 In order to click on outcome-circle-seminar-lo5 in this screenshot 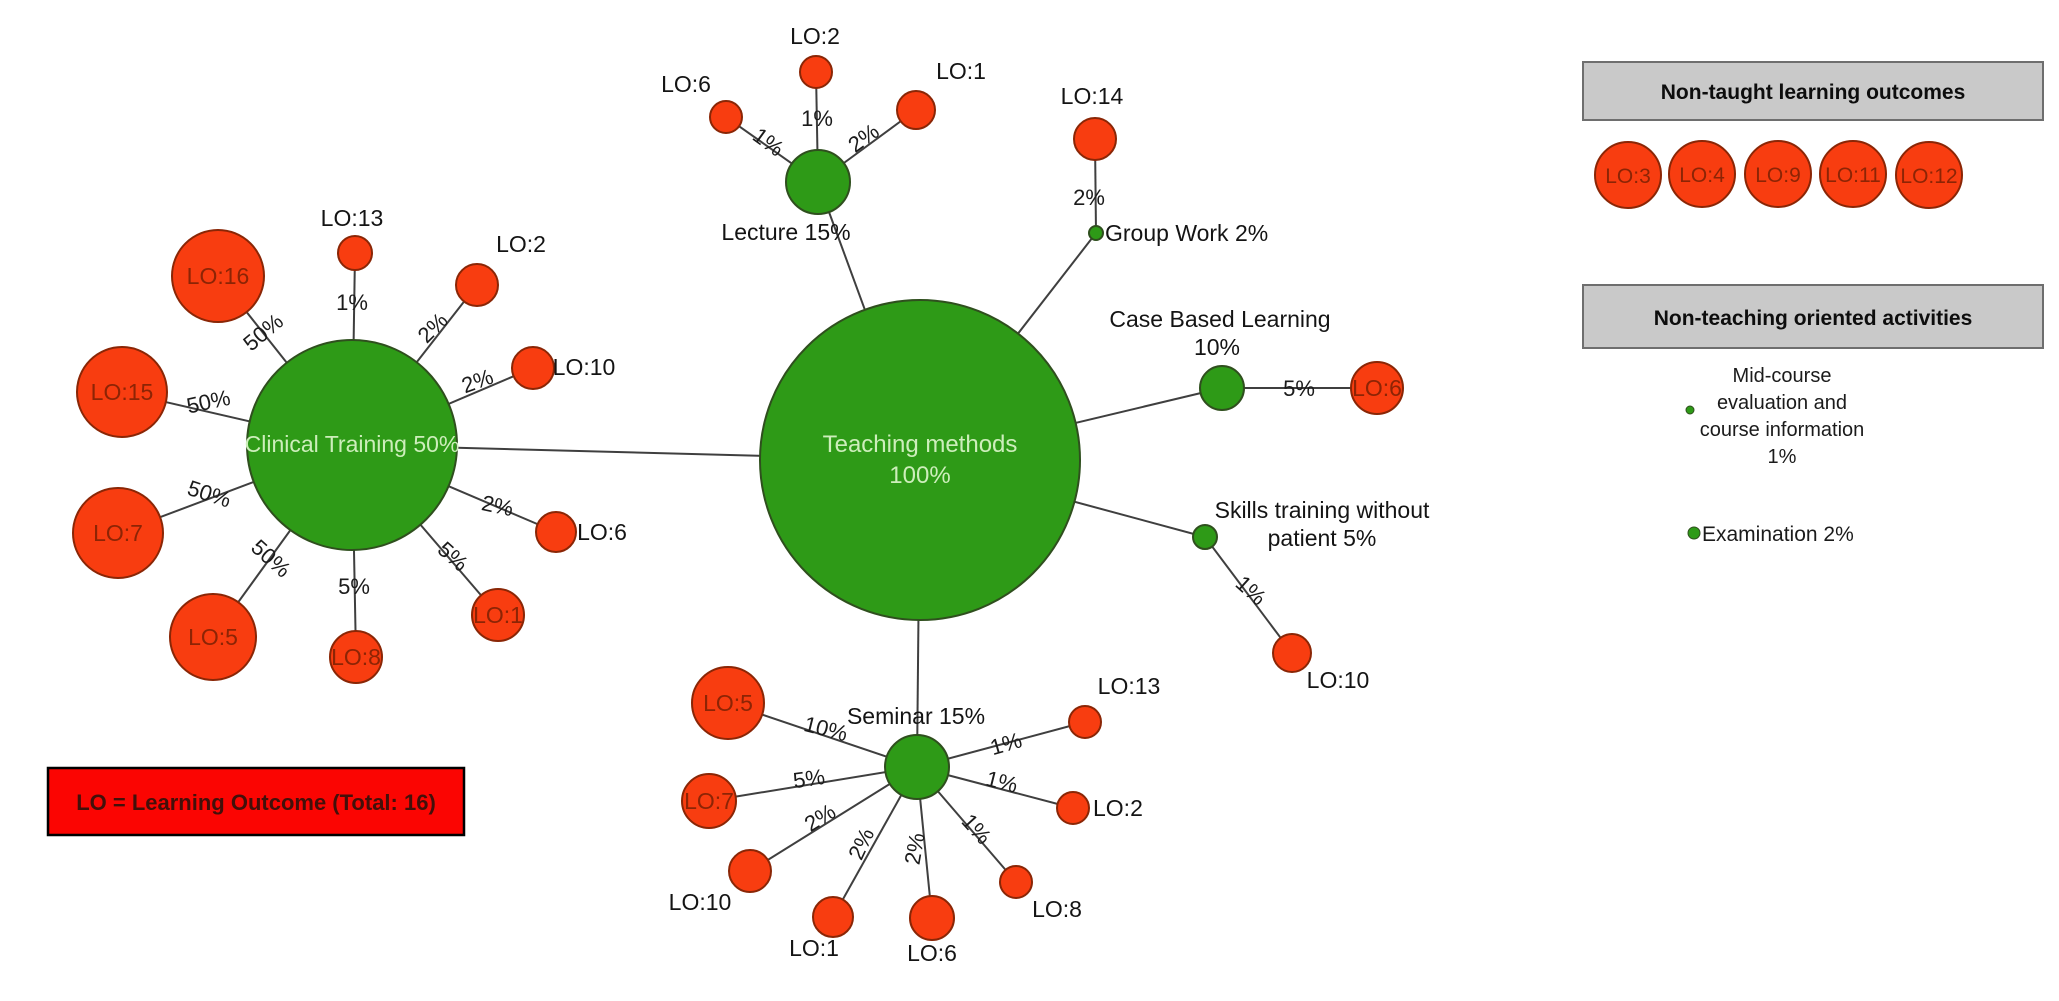, I will do `click(728, 703)`.